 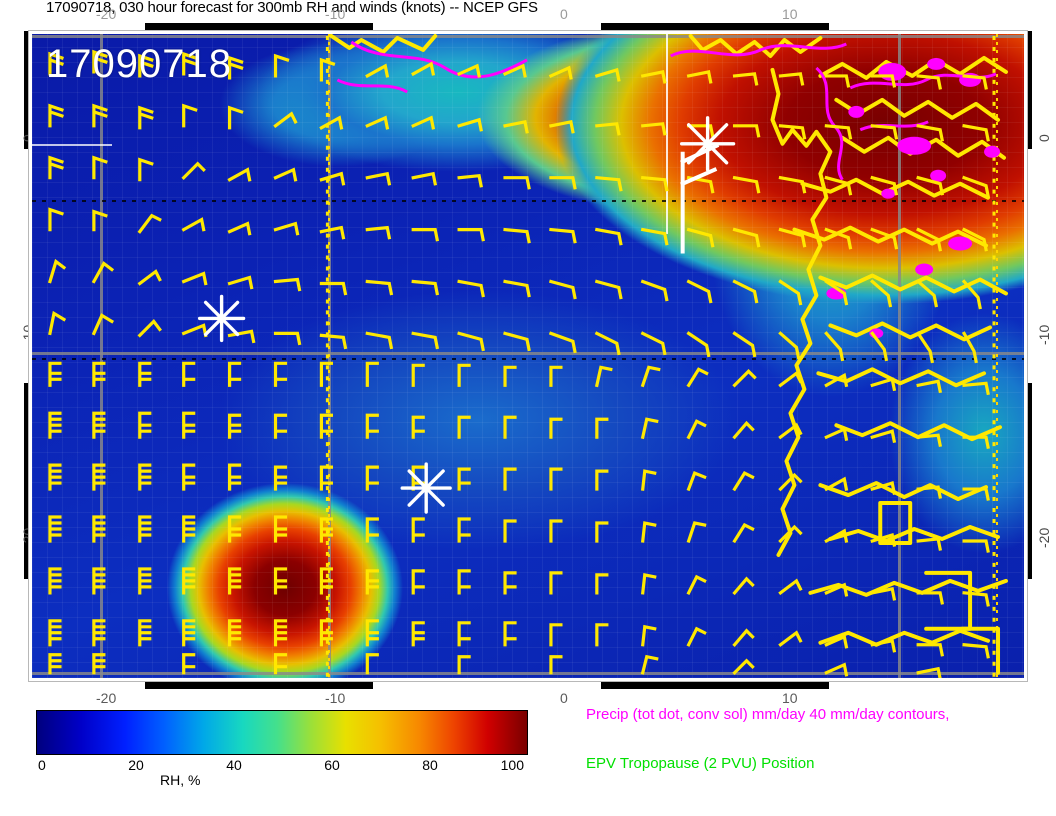 What do you see at coordinates (528, 26) in the screenshot?
I see `top-tick-bar` at bounding box center [528, 26].